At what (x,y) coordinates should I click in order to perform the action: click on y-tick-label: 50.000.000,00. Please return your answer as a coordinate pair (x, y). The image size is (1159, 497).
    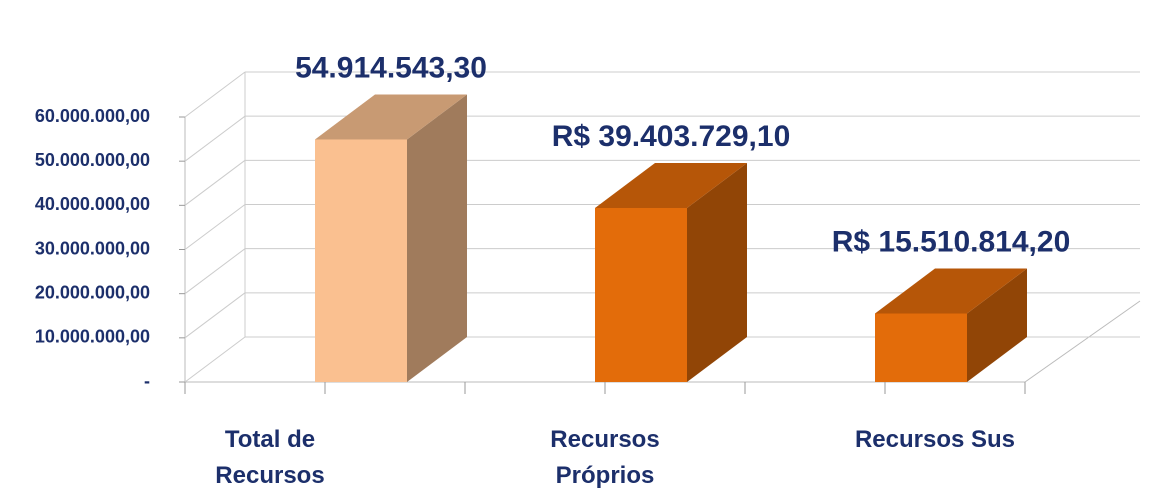
    Looking at the image, I should click on (92, 160).